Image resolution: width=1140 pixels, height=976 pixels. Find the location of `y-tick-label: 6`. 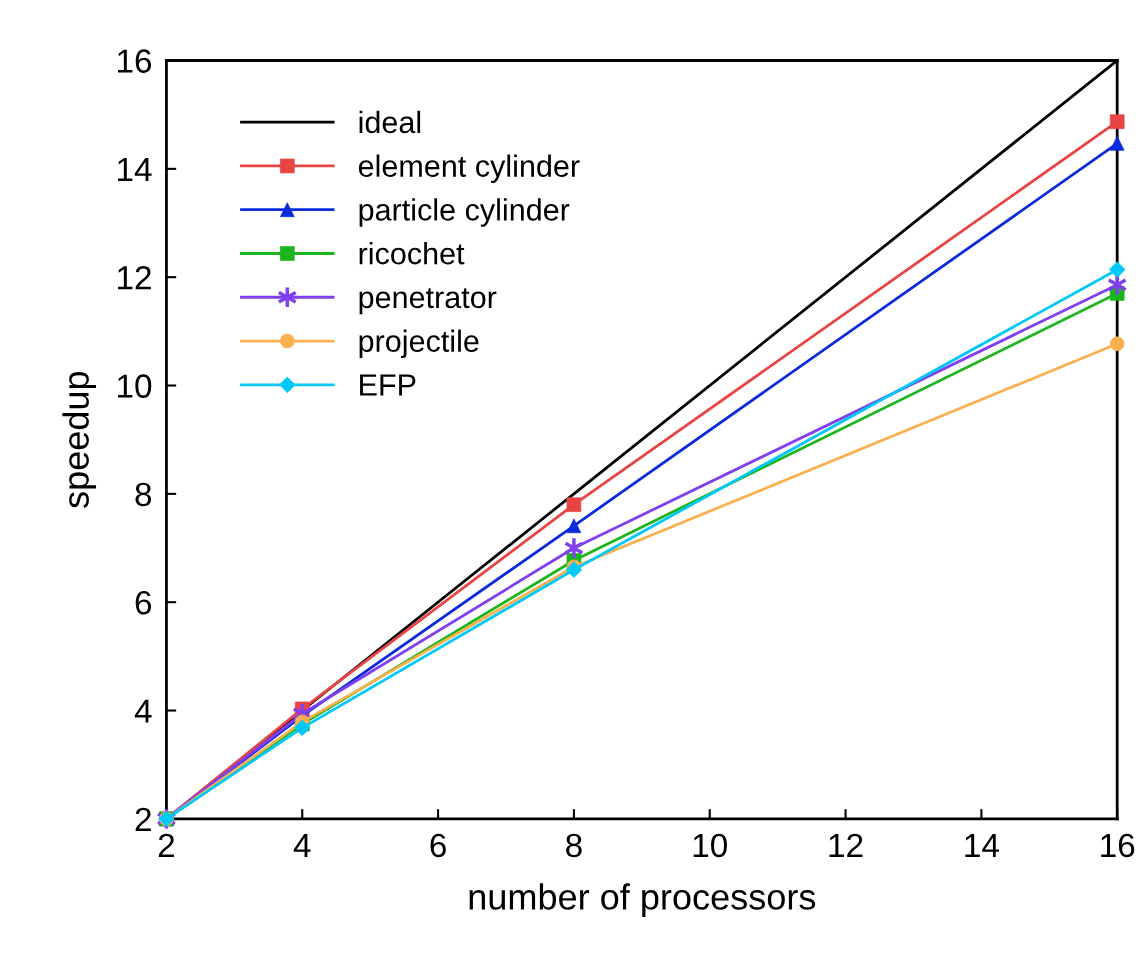

y-tick-label: 6 is located at coordinates (143, 602).